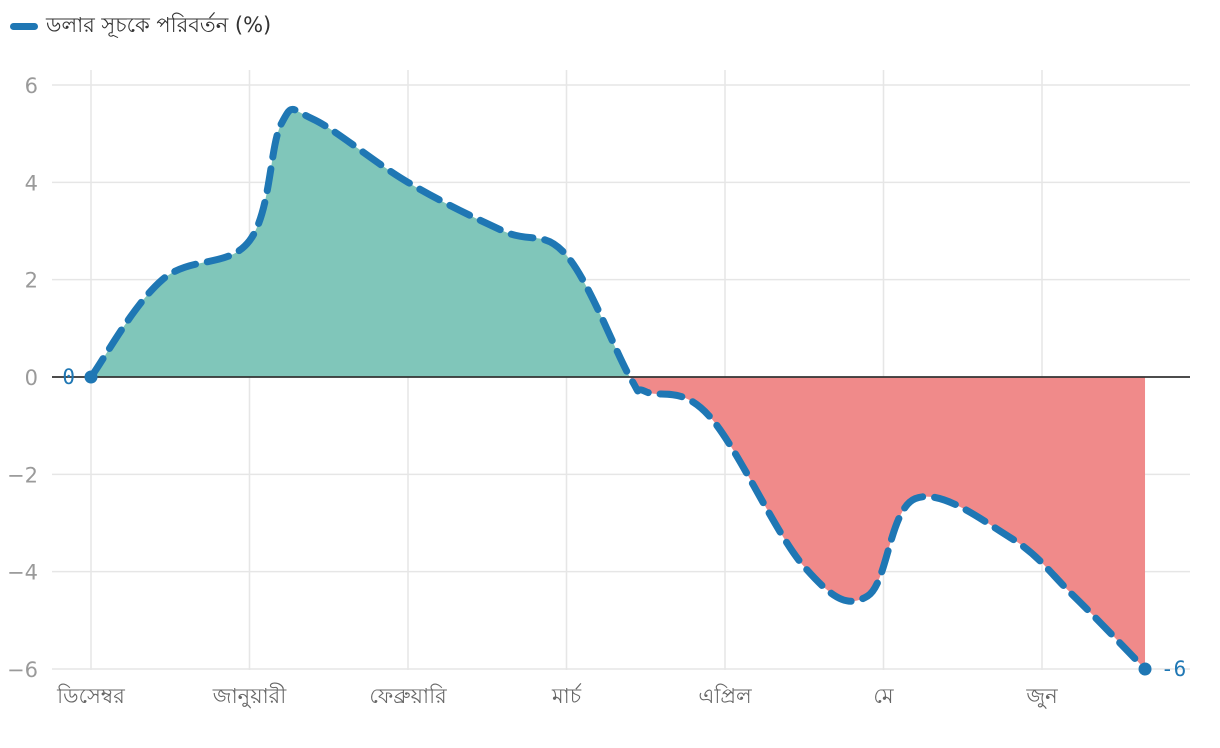 The height and width of the screenshot is (748, 1220). What do you see at coordinates (566, 695) in the screenshot?
I see `x-tick-label: মার্চ` at bounding box center [566, 695].